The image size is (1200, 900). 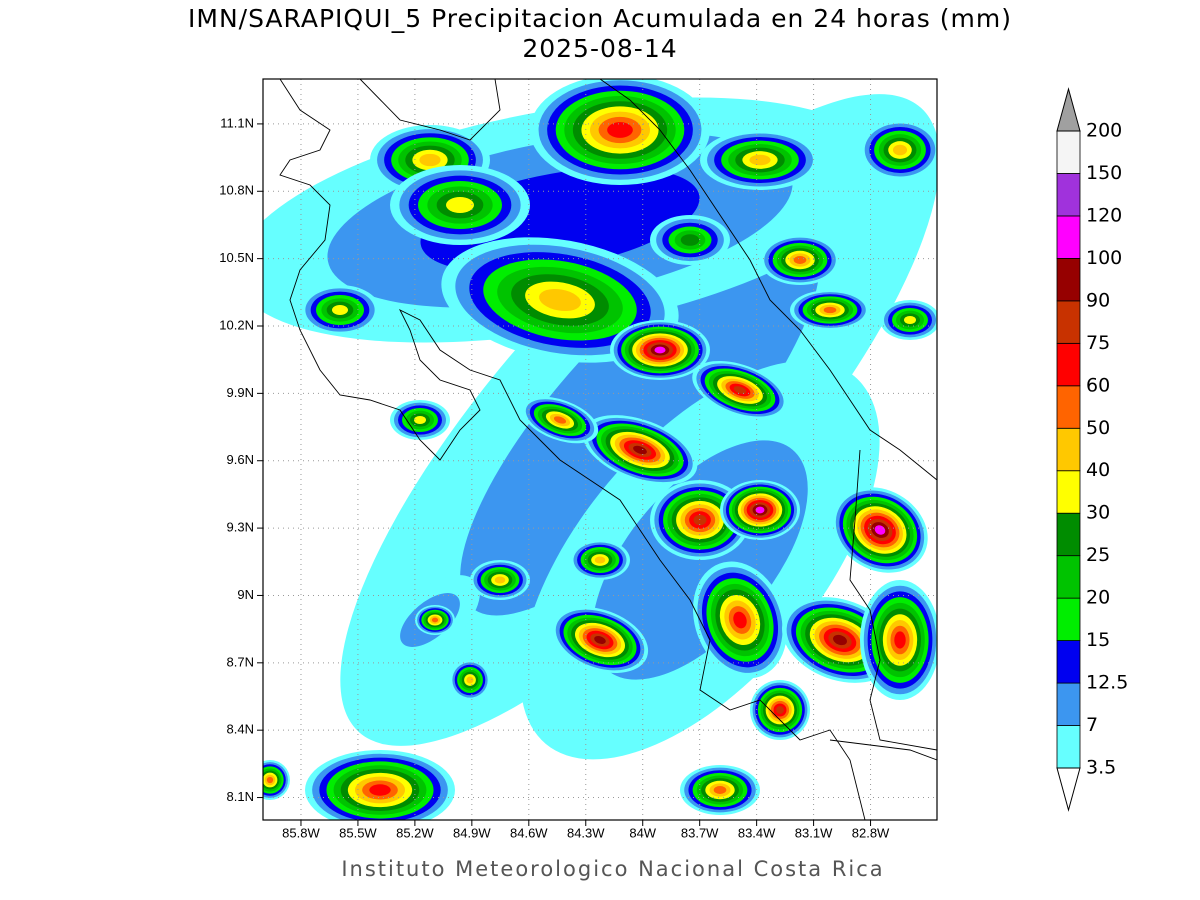 I want to click on colorbar-label: 90, so click(x=1098, y=300).